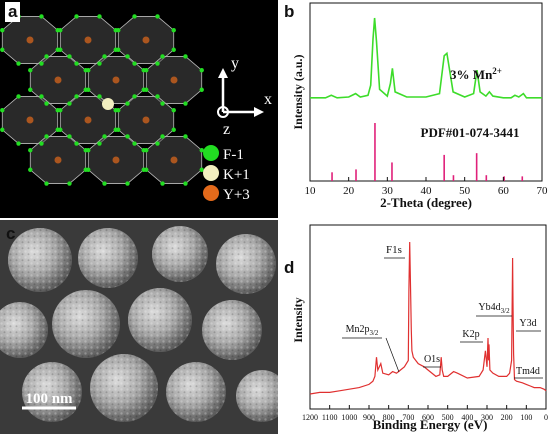  Describe the element at coordinates (330, 417) in the screenshot. I see `xps-tick-label: 1100` at that location.